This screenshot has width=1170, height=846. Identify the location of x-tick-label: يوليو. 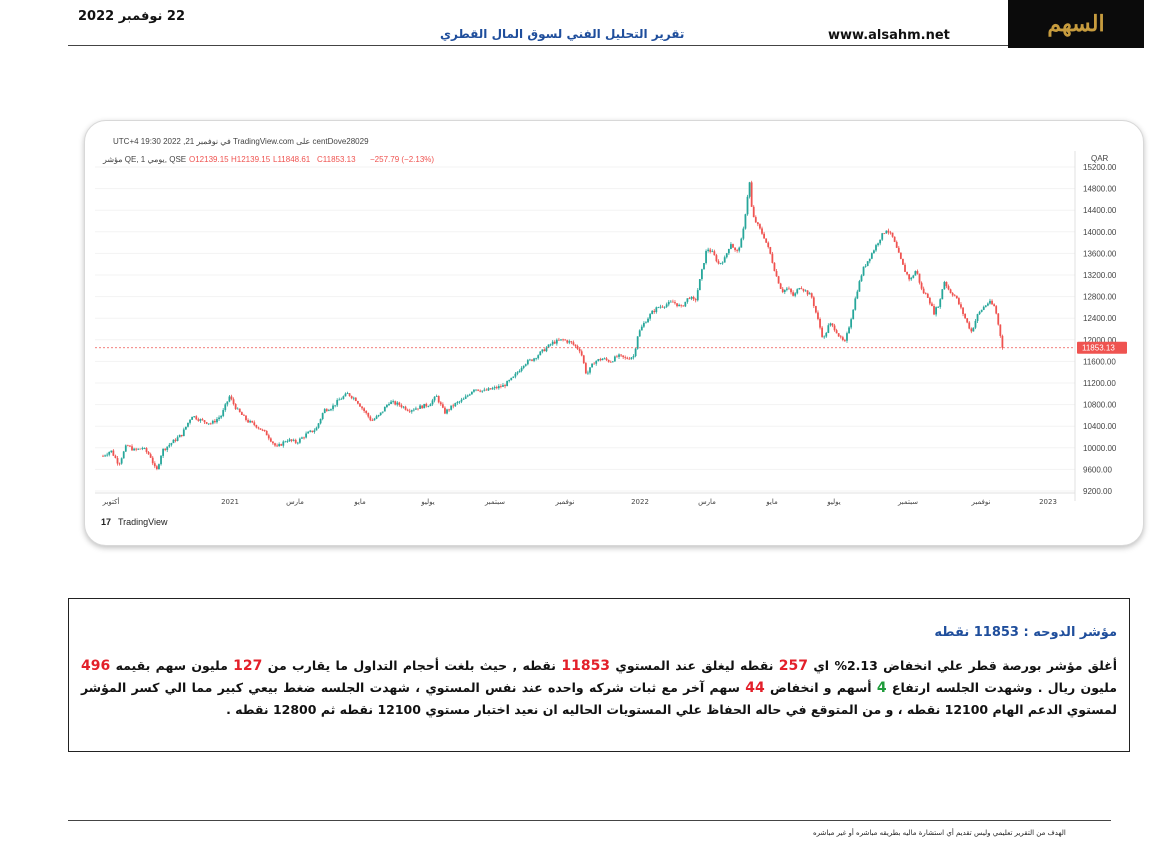
(833, 502).